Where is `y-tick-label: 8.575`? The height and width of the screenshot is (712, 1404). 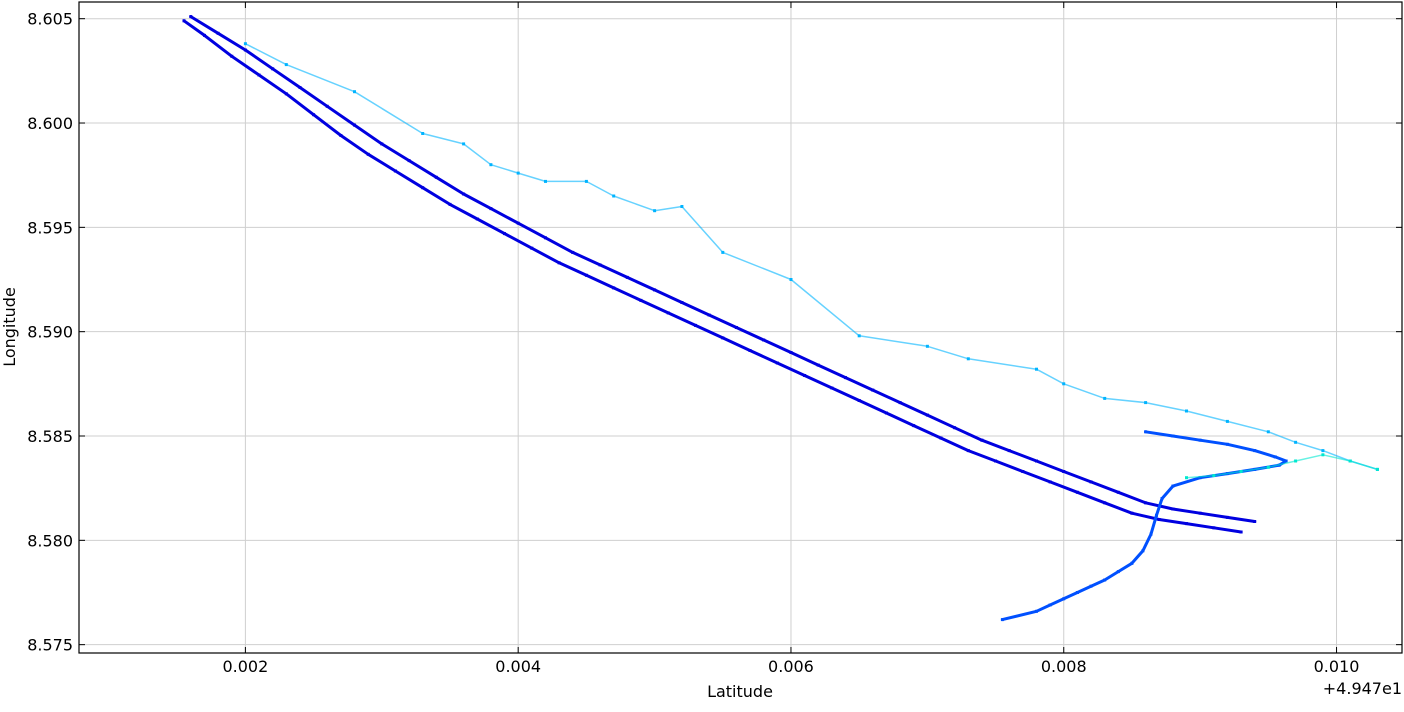
y-tick-label: 8.575 is located at coordinates (50, 645).